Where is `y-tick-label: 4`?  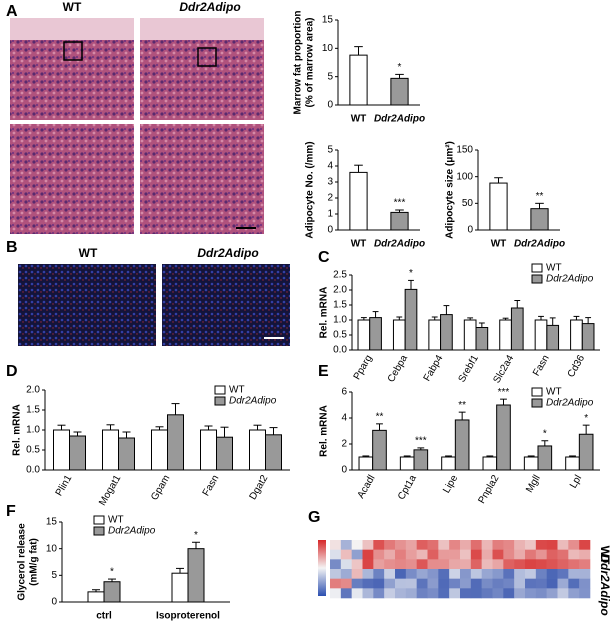 y-tick-label: 4 is located at coordinates (330, 166).